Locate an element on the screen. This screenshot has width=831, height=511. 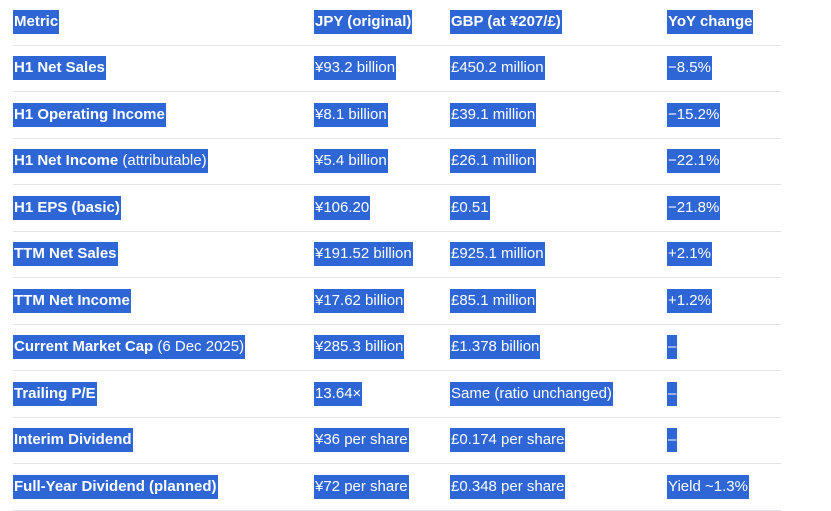
jpy-cell: 13.64× is located at coordinates (382, 394).